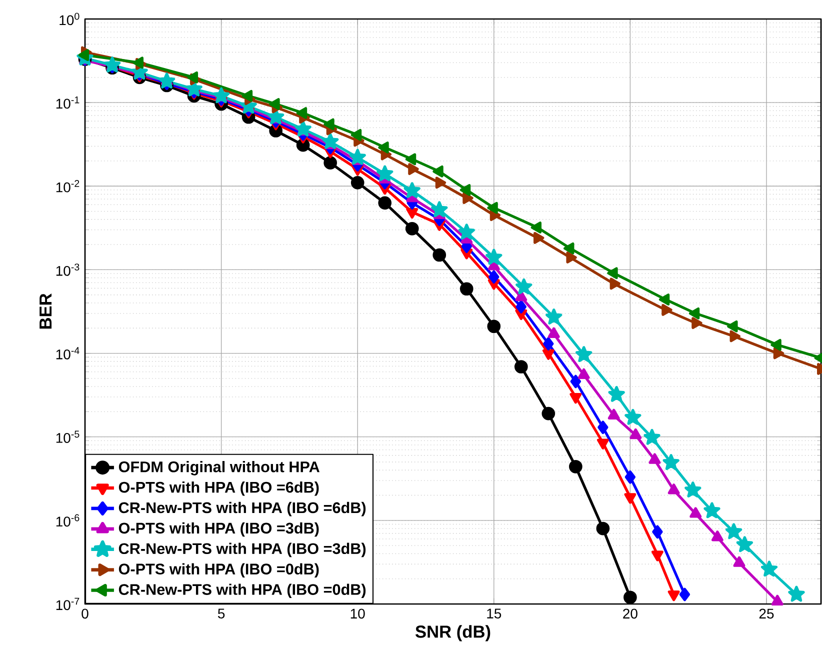  What do you see at coordinates (242, 550) in the screenshot?
I see `legend-label: CR-New-PTS with HPA (IBO =3dB)` at bounding box center [242, 550].